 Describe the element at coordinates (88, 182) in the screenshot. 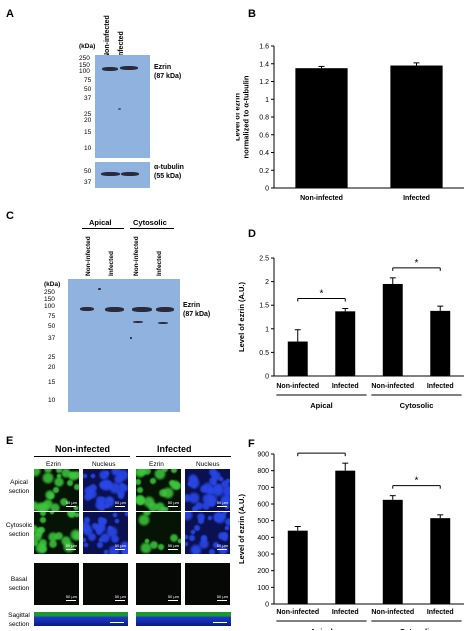

I see `ladder-mark: 37` at that location.